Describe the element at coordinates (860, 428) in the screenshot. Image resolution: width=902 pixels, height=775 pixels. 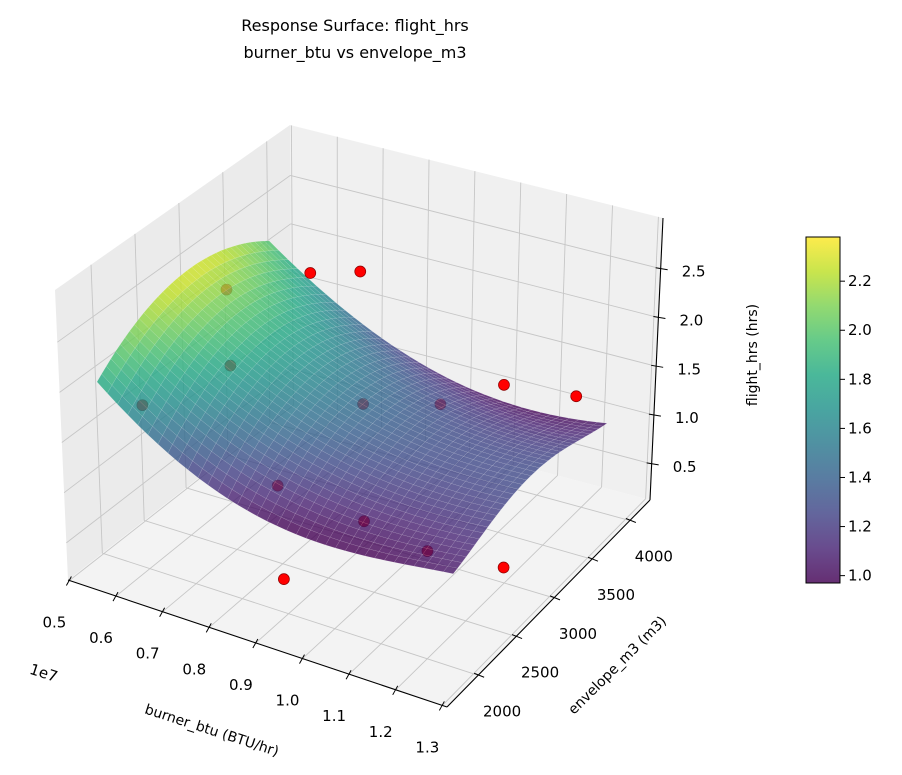
I see `colorbar-tick-label: 1.6` at that location.